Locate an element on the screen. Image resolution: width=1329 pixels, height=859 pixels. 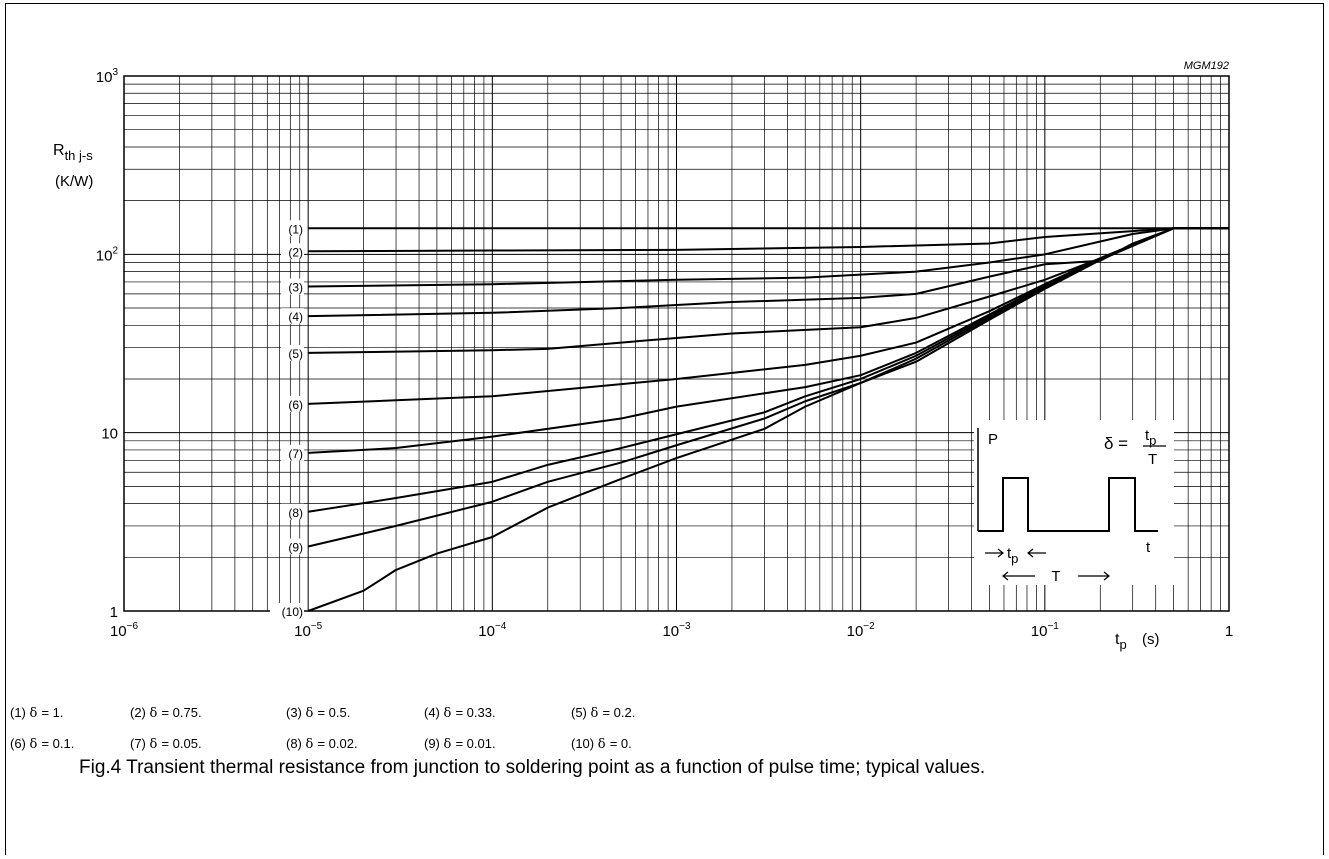
legend-value: = 1. is located at coordinates (52, 712).